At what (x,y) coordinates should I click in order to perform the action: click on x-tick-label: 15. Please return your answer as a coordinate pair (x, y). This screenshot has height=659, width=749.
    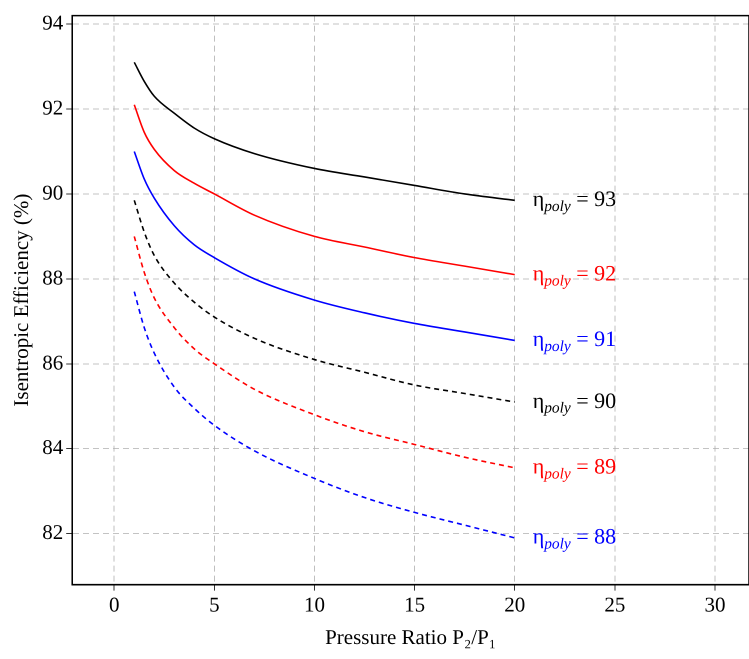
    Looking at the image, I should click on (415, 604).